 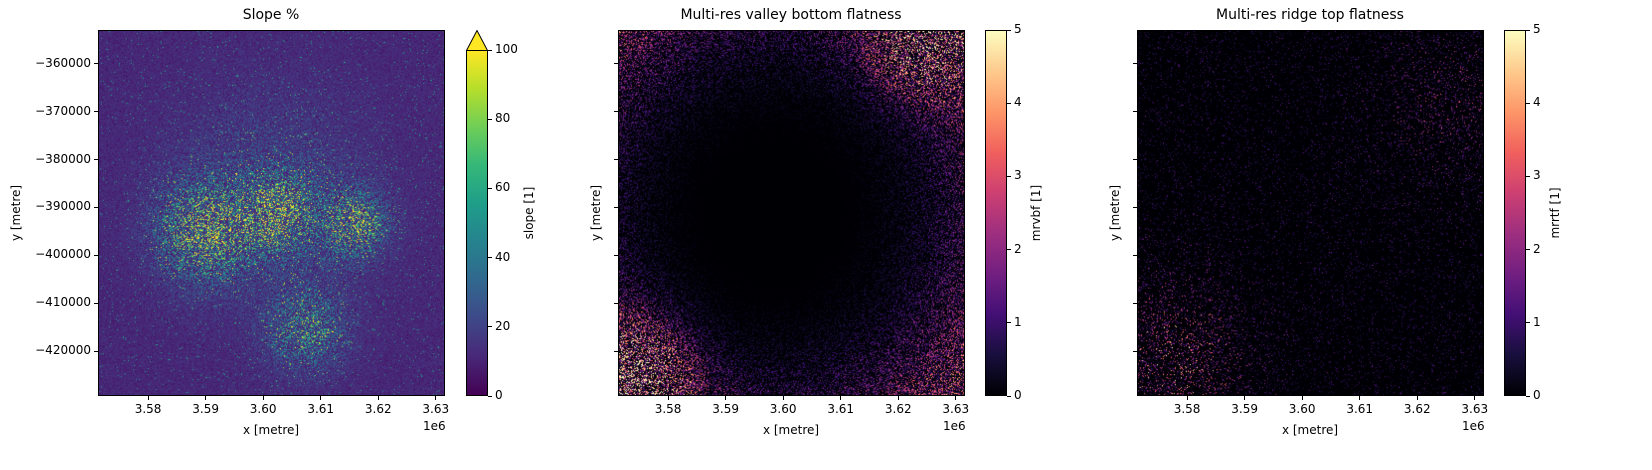 What do you see at coordinates (63, 62) in the screenshot?
I see `y-tick-label: −360000` at bounding box center [63, 62].